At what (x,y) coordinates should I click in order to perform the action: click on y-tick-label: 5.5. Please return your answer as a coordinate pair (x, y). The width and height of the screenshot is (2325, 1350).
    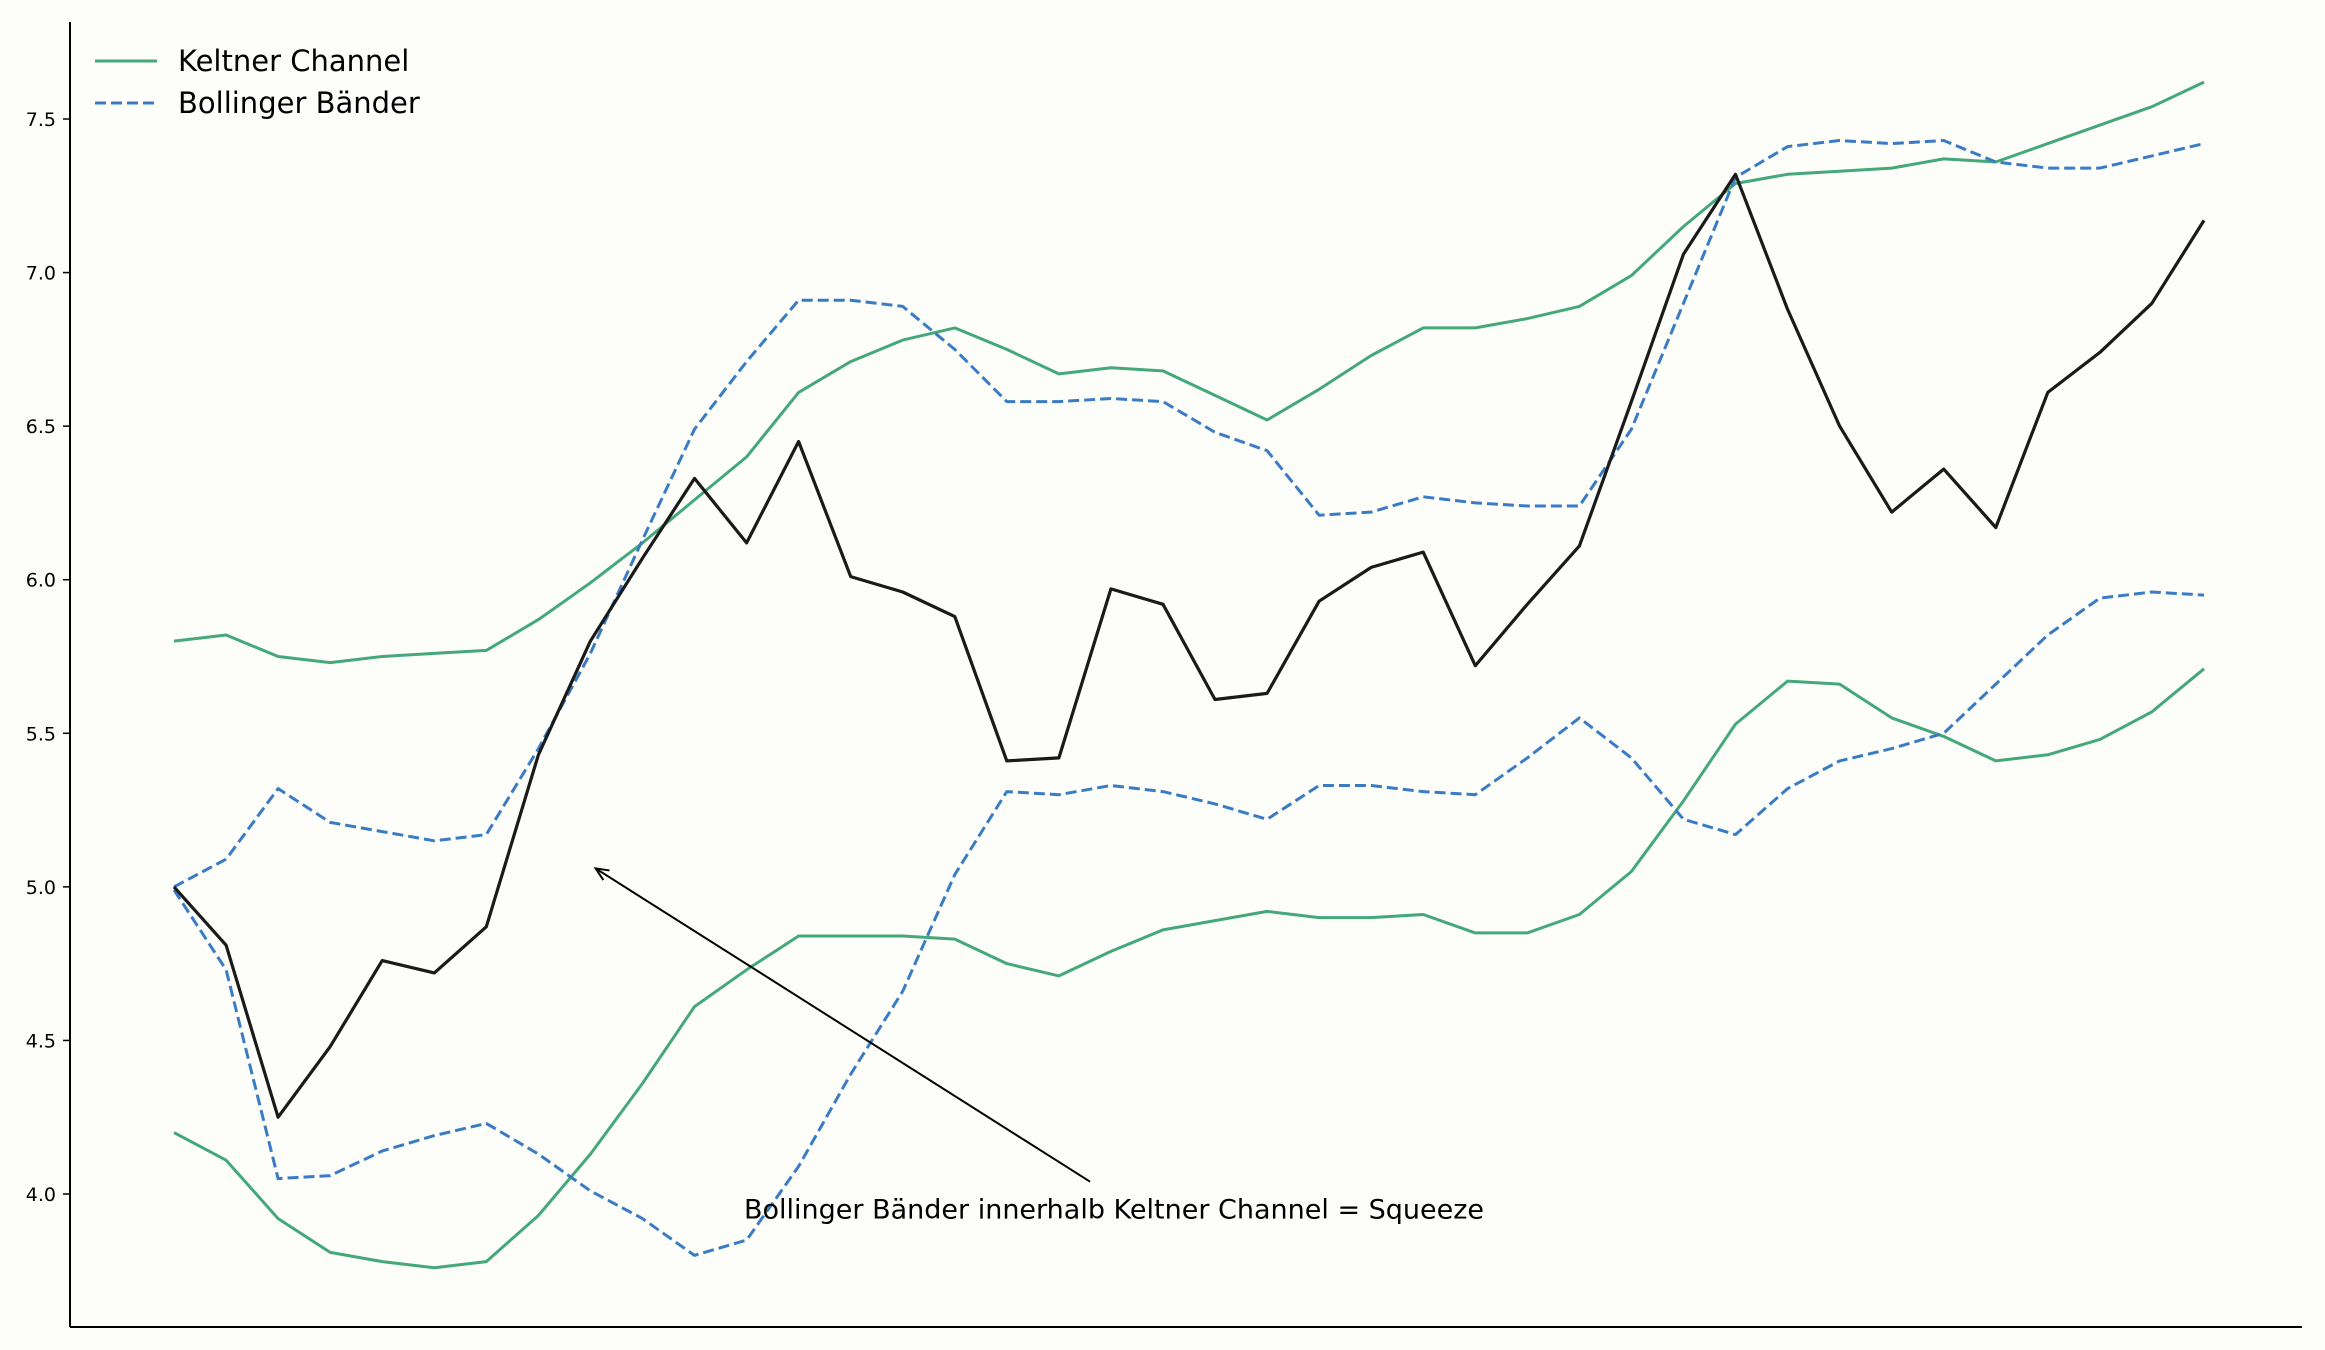
    Looking at the image, I should click on (41, 734).